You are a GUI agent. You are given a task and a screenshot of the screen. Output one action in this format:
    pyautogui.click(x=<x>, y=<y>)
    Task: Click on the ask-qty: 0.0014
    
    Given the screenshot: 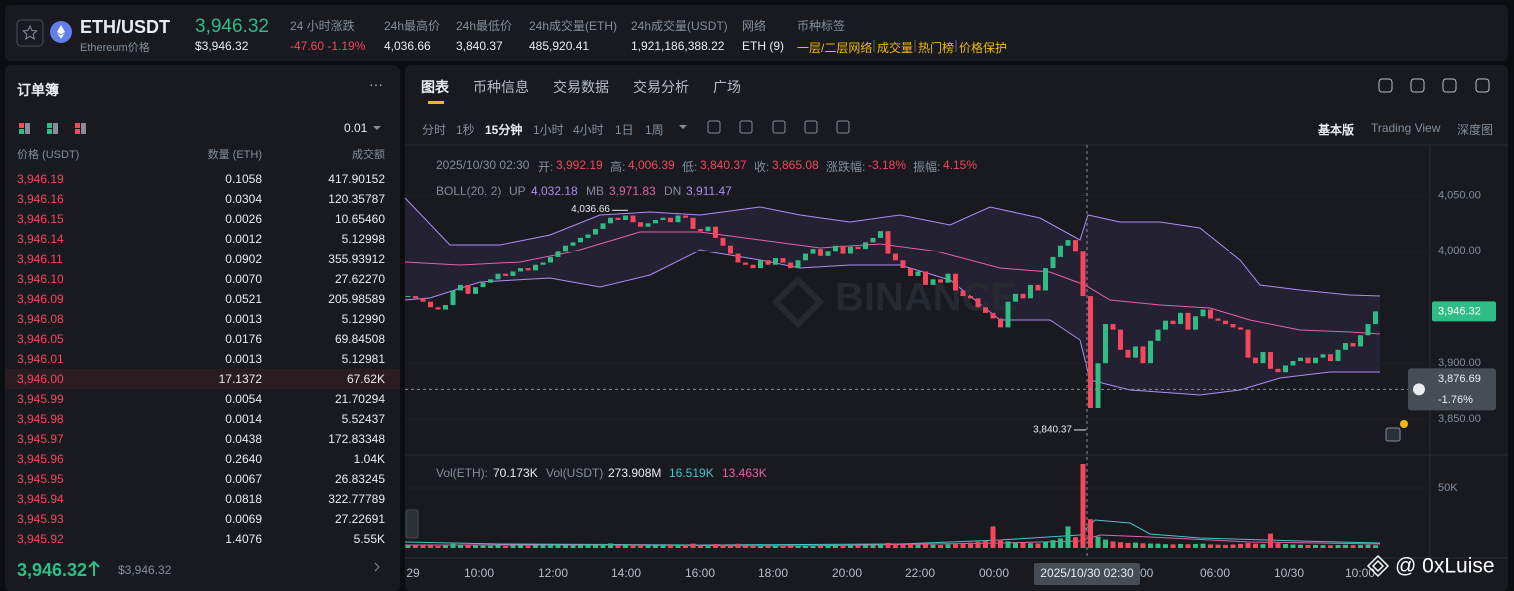 What is the action you would take?
    pyautogui.click(x=243, y=419)
    